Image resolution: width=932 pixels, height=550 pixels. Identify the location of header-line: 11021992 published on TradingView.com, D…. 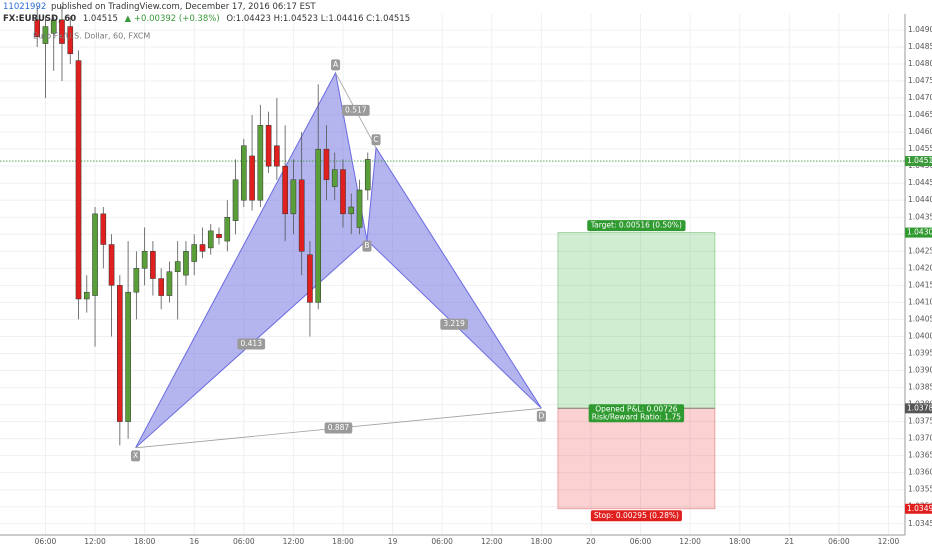
(159, 7).